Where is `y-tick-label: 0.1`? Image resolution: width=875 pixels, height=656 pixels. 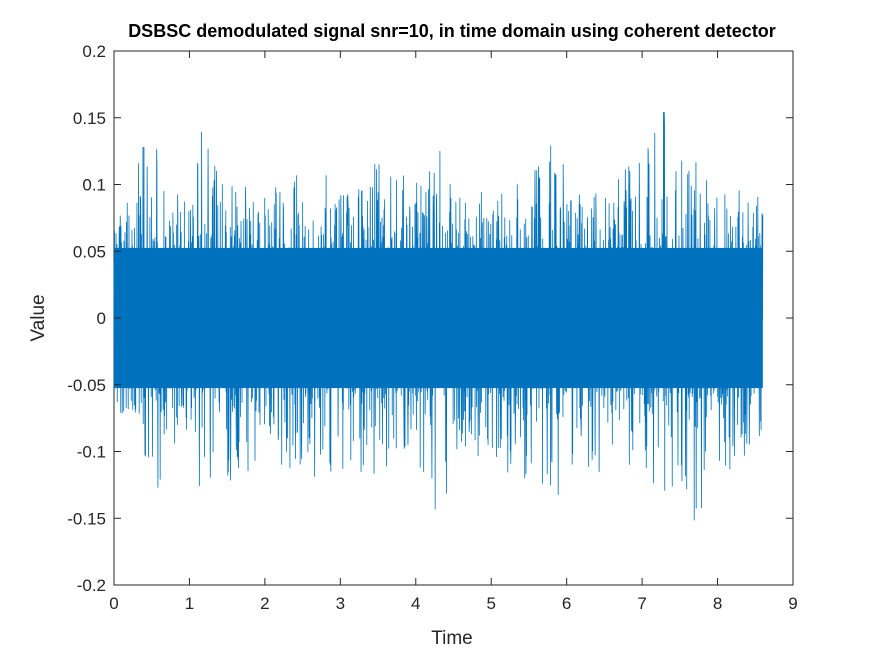 y-tick-label: 0.1 is located at coordinates (94, 185).